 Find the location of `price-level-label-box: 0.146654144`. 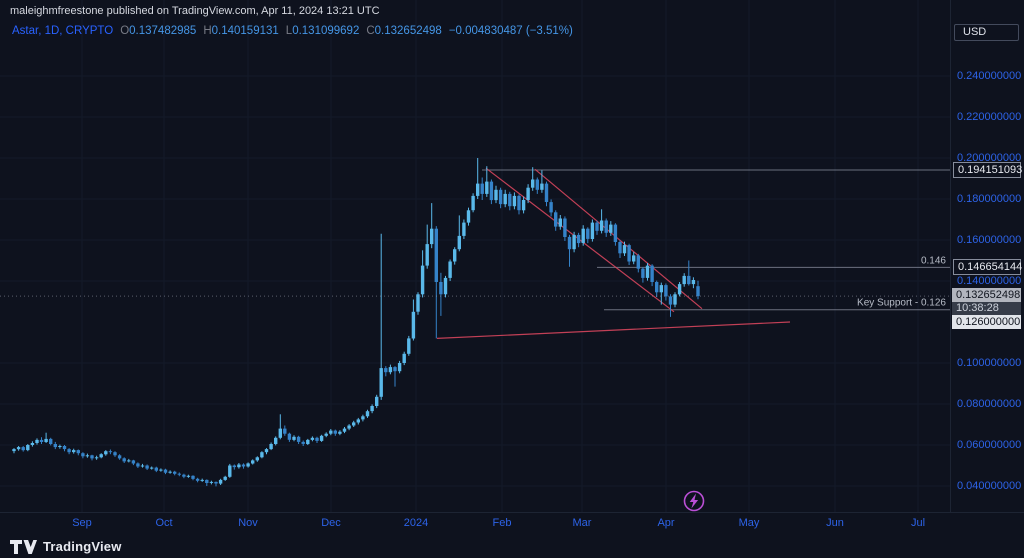

price-level-label-box: 0.146654144 is located at coordinates (987, 267).